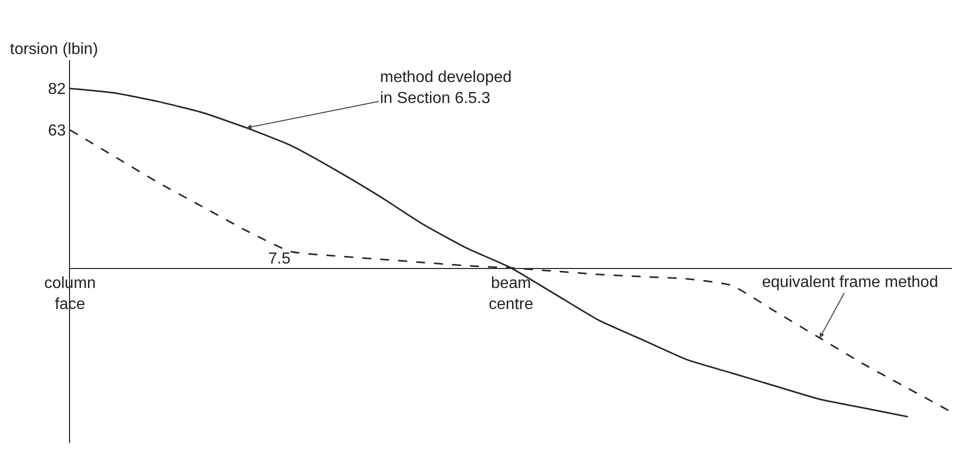  I want to click on series-label: equivalent frame method, so click(850, 282).